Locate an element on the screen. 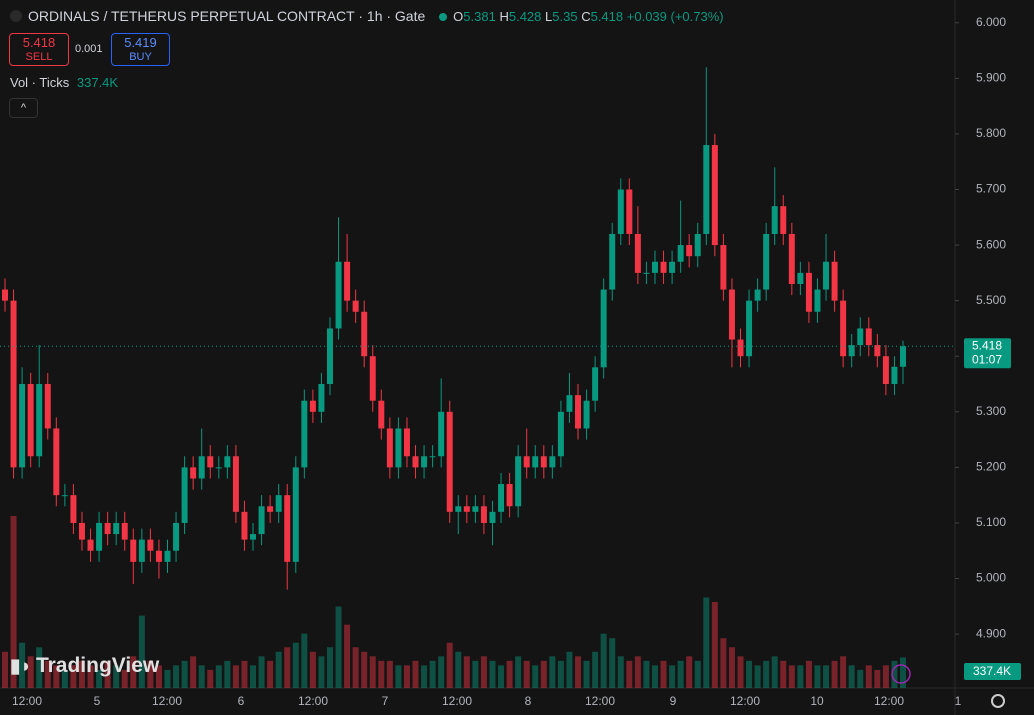 Image resolution: width=1034 pixels, height=715 pixels. alert-icon is located at coordinates (901, 674).